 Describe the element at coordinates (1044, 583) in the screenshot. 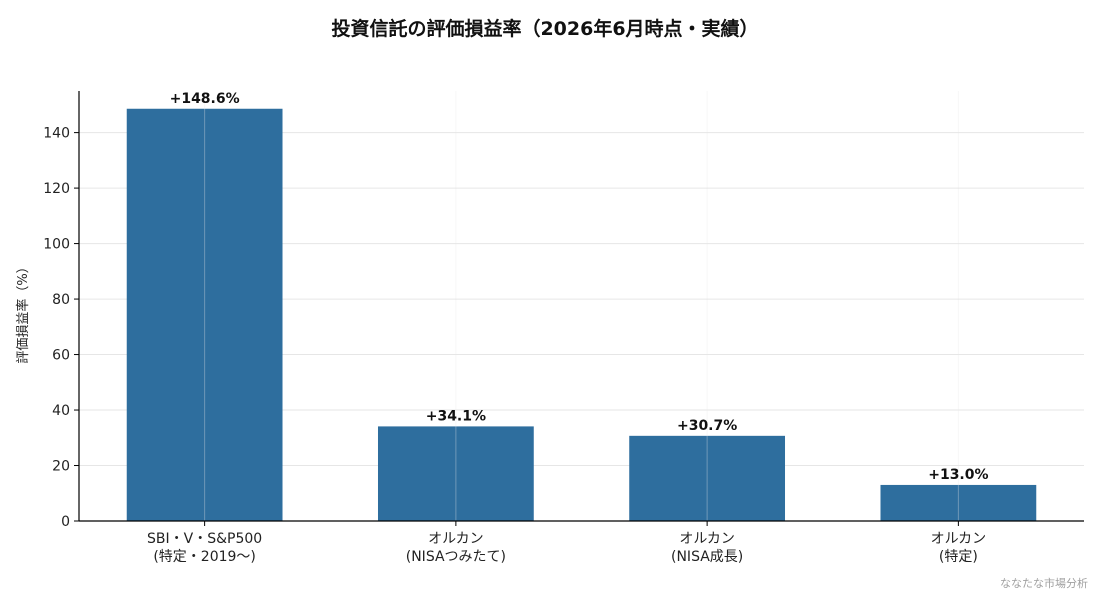

I see `source-credit: ななたな市場分析` at that location.